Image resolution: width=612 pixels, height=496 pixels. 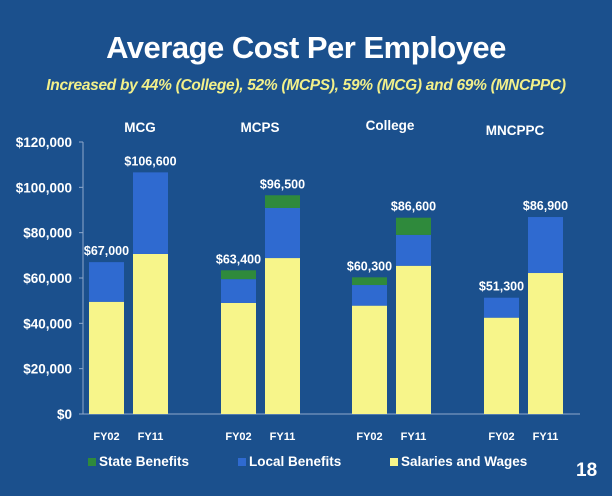 I want to click on bar-total-label: $86,900, so click(x=545, y=206).